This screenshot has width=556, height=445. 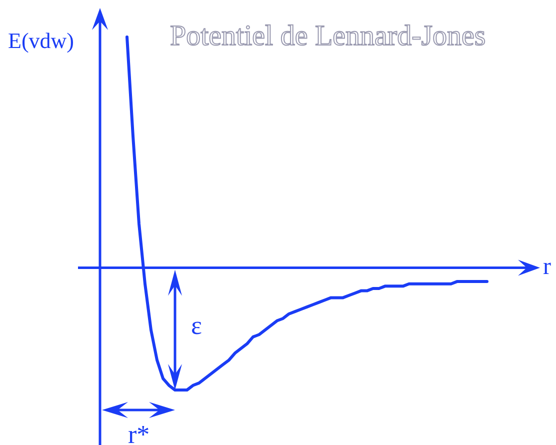 What do you see at coordinates (328, 36) in the screenshot?
I see `chart-title: Potentiel de Lennard-Jones` at bounding box center [328, 36].